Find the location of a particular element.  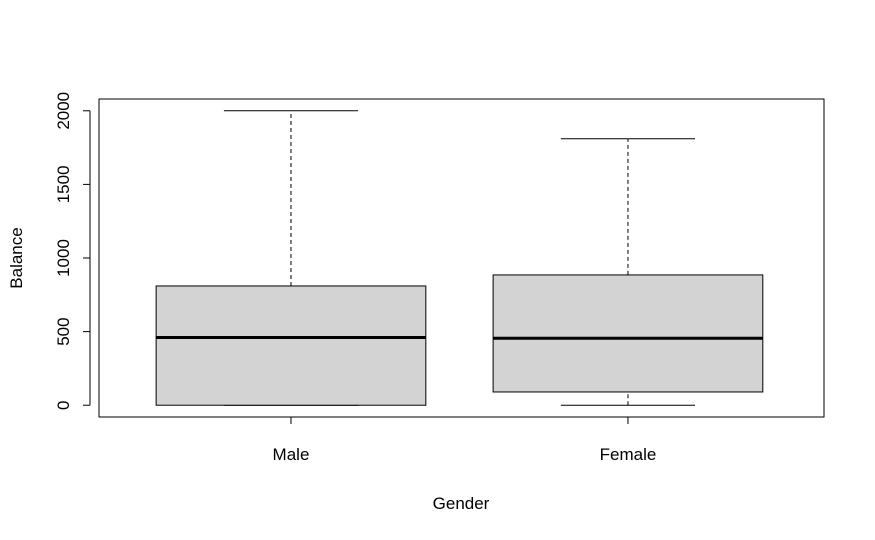

x-axis-label: Gender is located at coordinates (461, 503).